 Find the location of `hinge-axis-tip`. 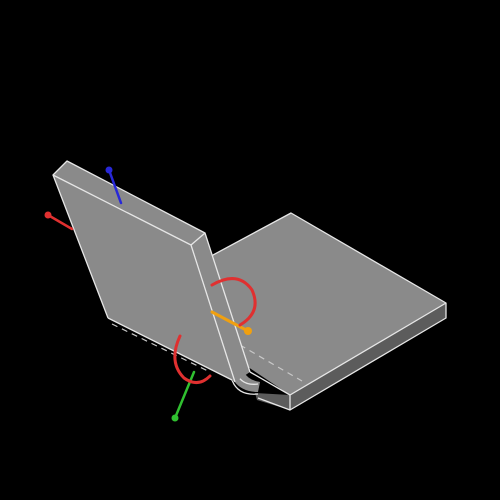

hinge-axis-tip is located at coordinates (248, 331).